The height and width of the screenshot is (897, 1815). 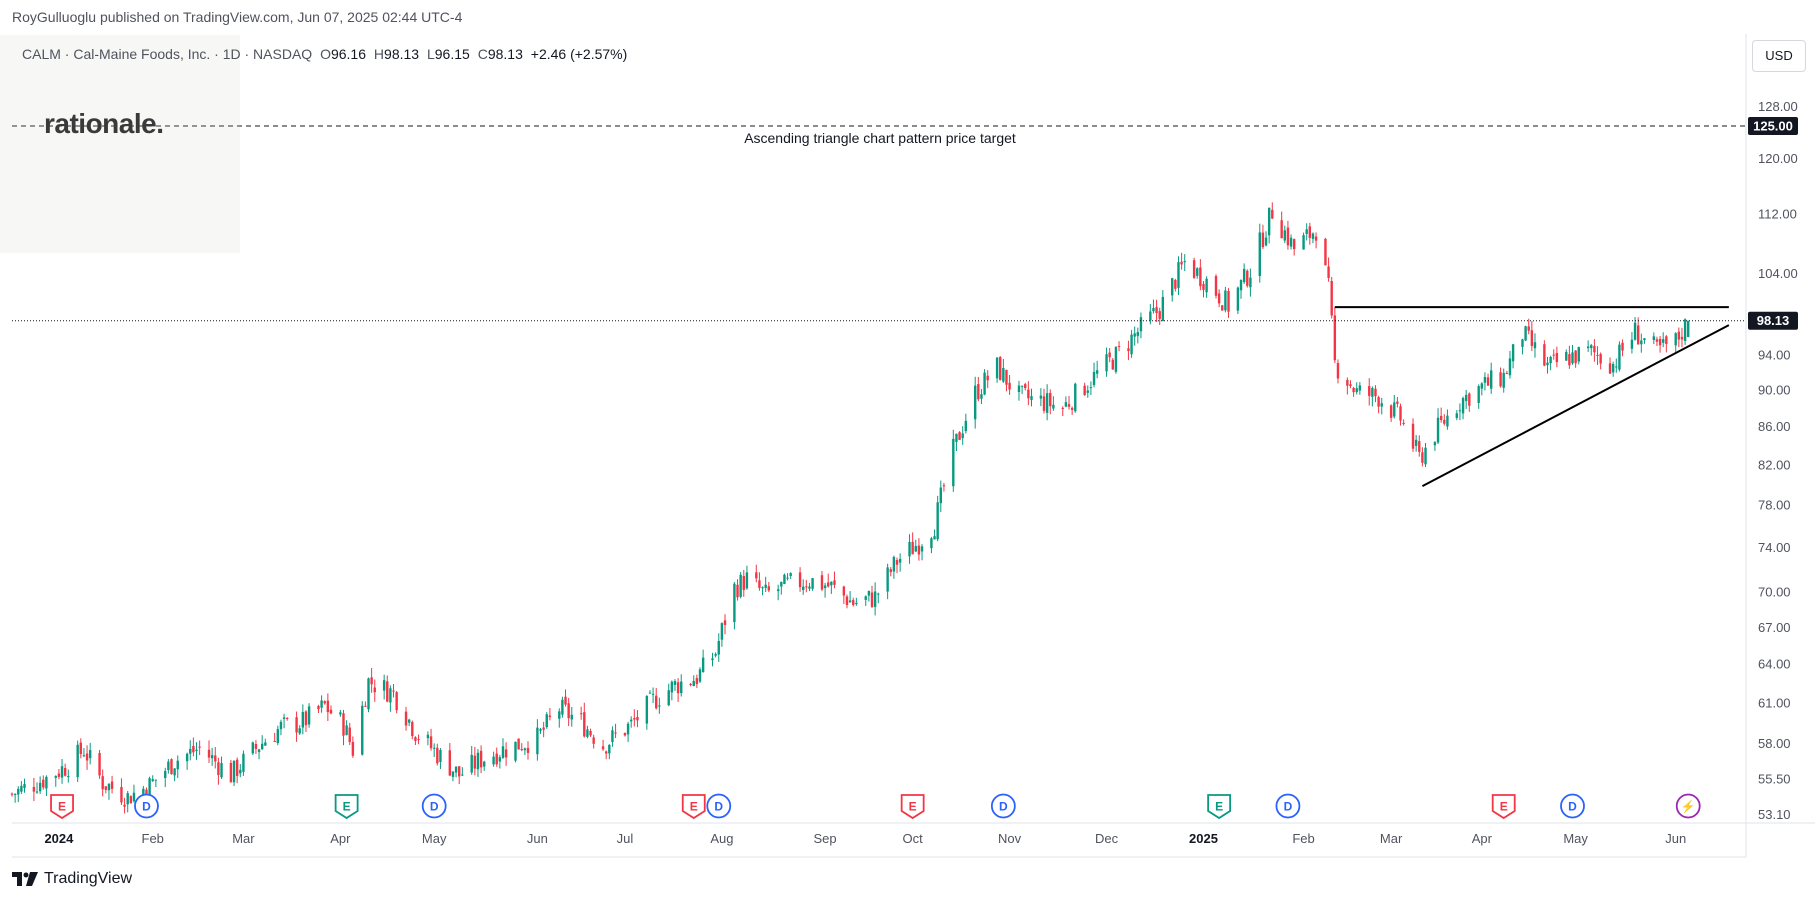 I want to click on support-trendline, so click(x=1575, y=406).